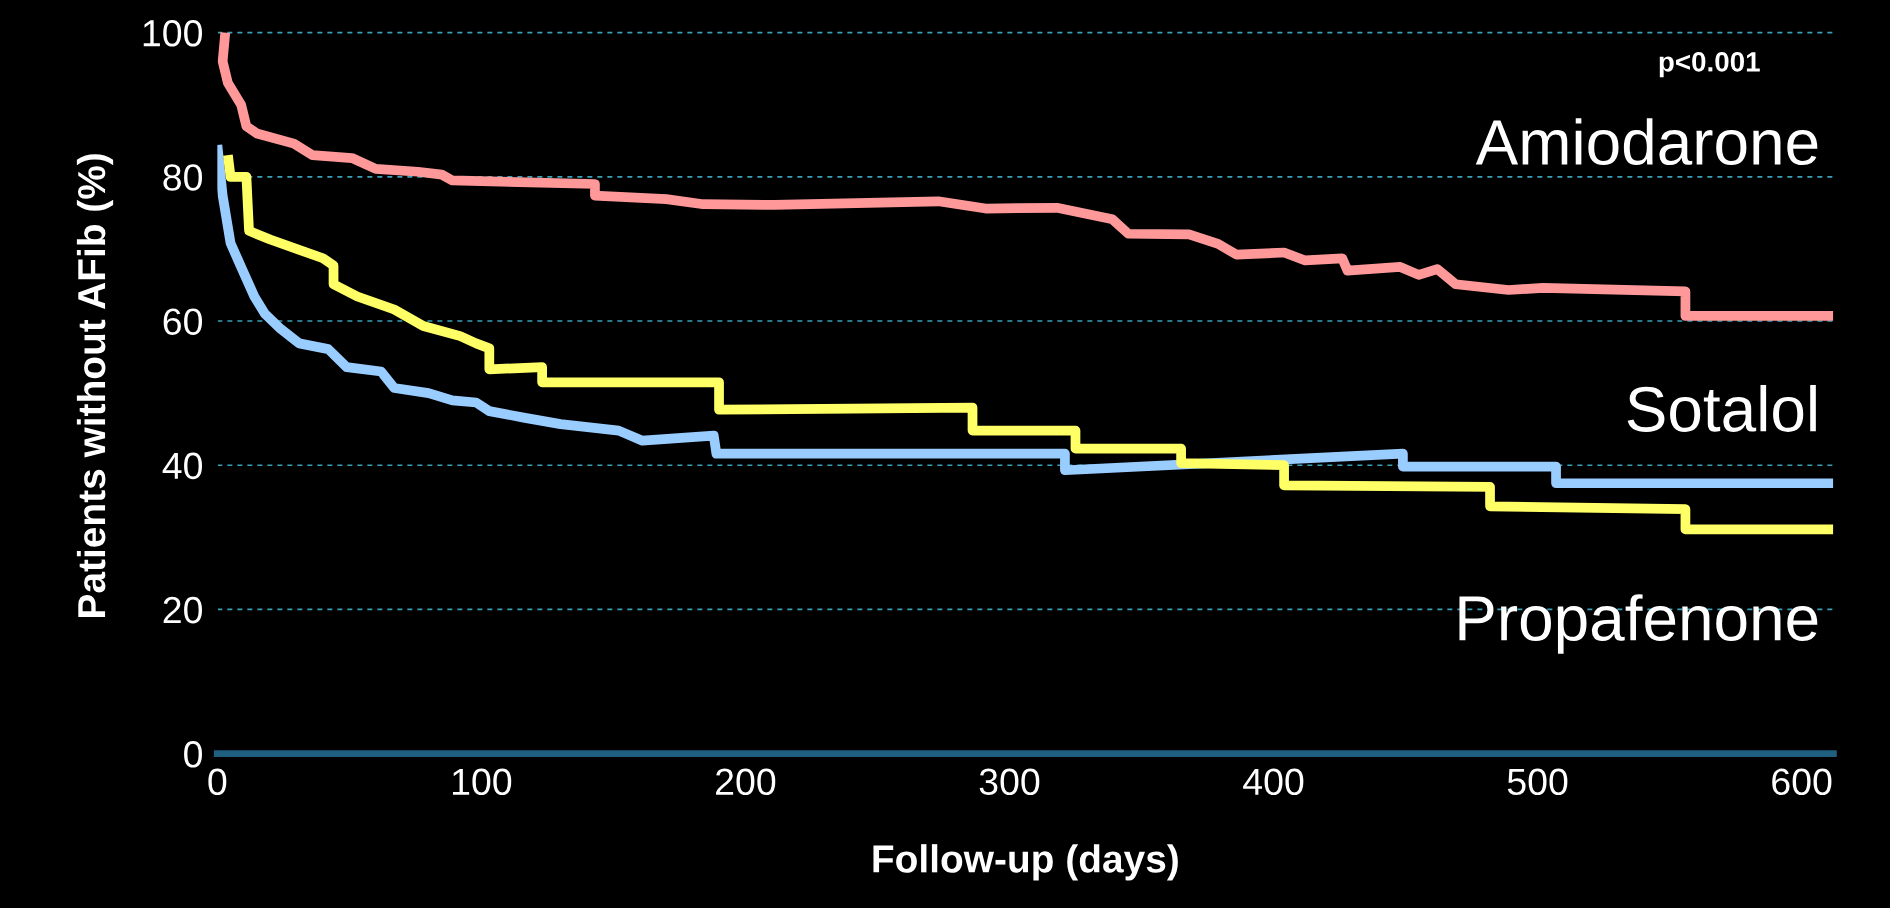 The width and height of the screenshot is (1890, 908). I want to click on y-tick-label: 20, so click(182, 610).